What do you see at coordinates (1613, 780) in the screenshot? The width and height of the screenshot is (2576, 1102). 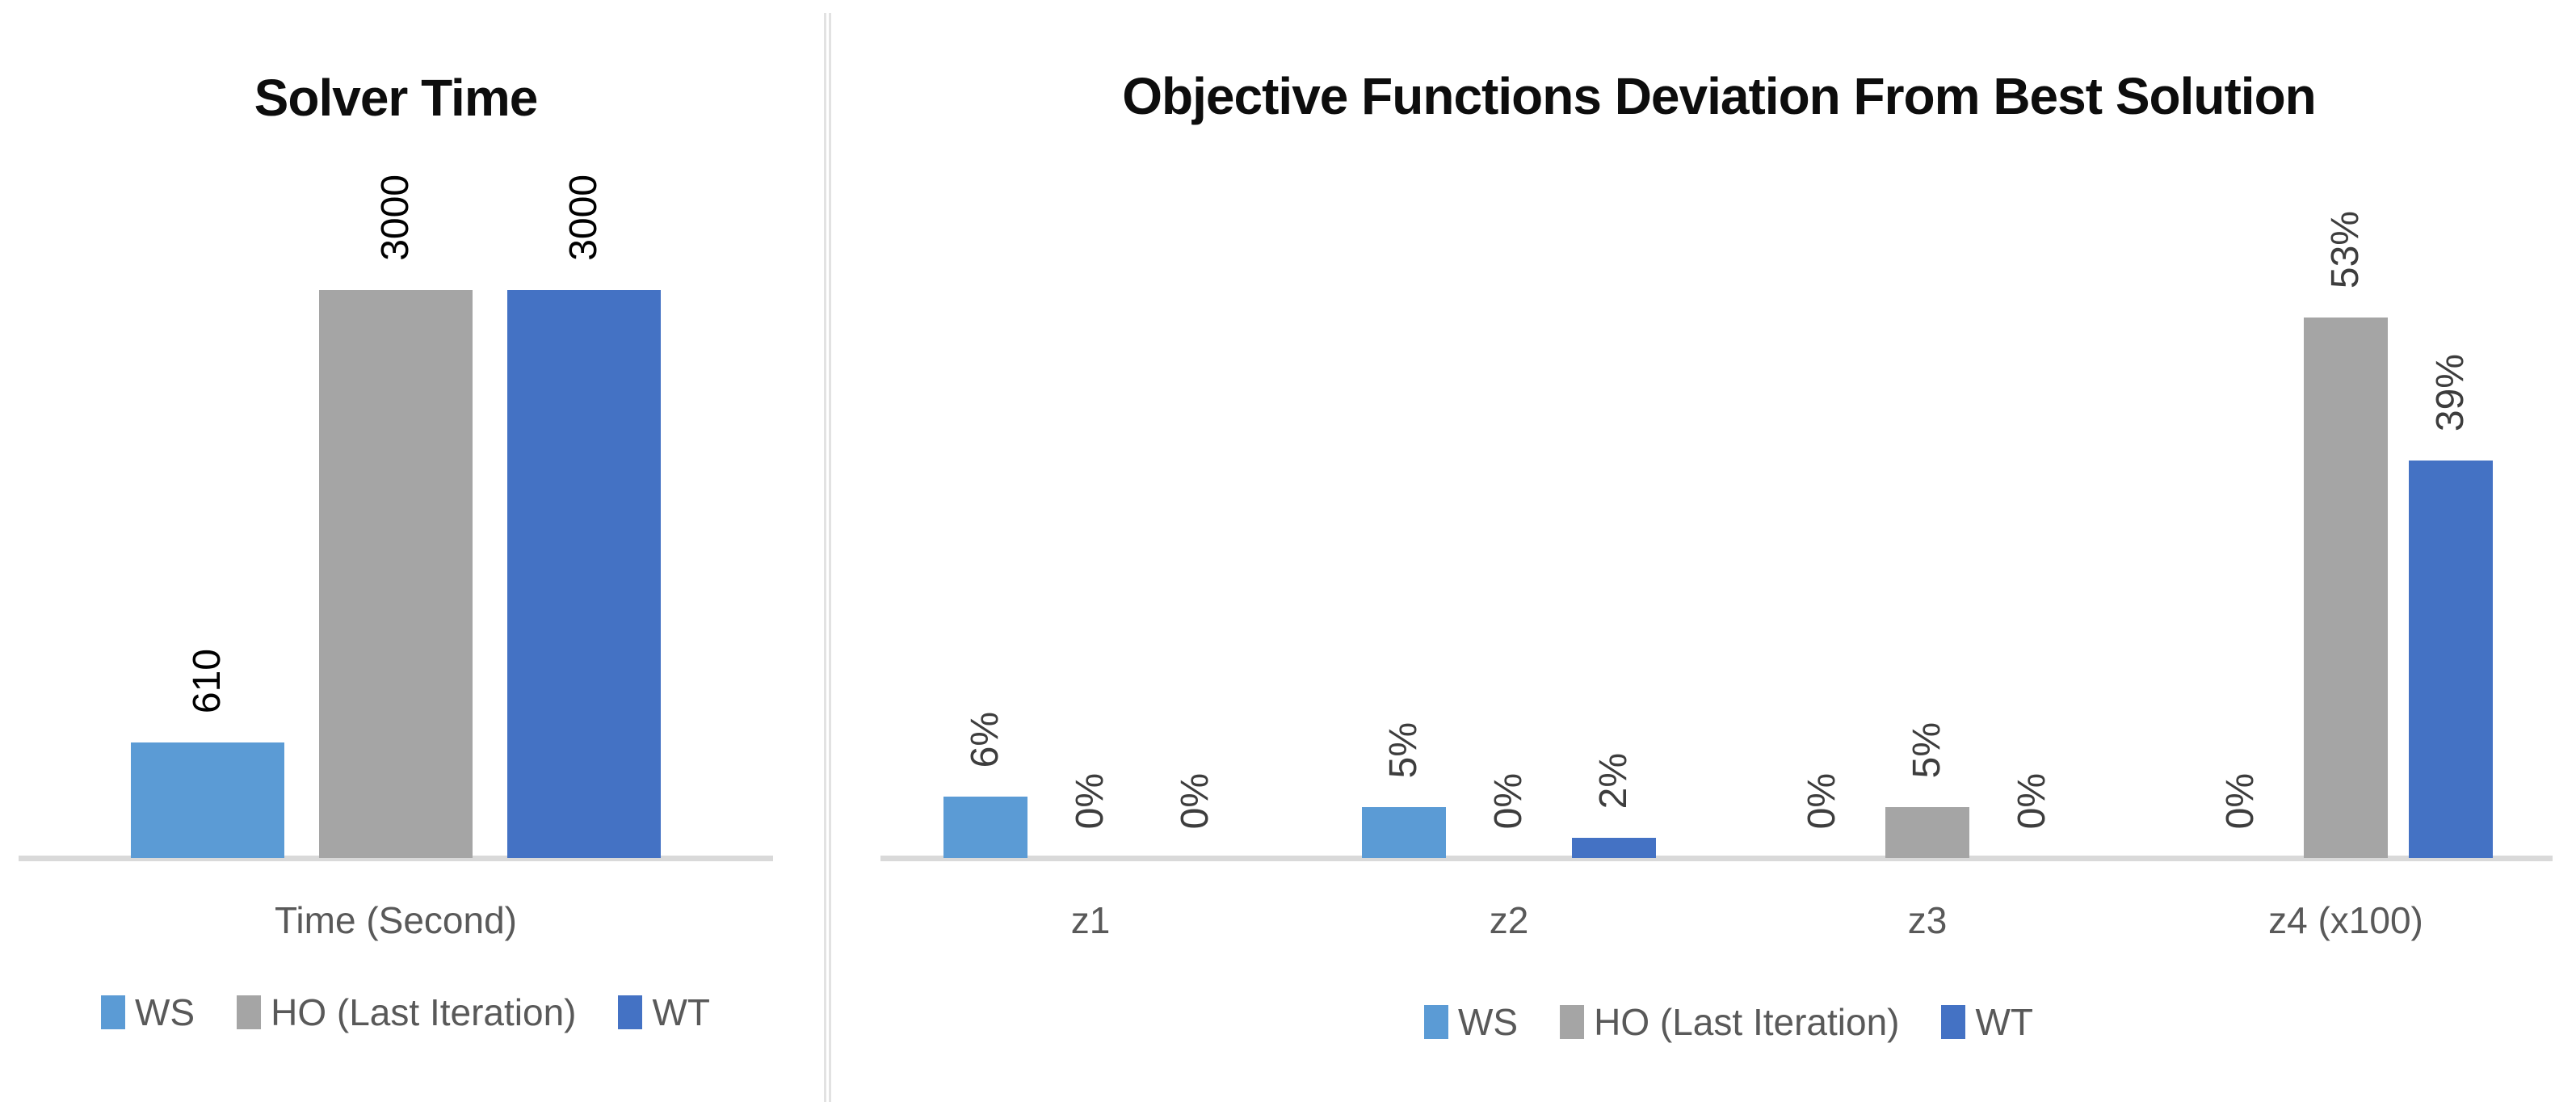 I see `data-label: 2%` at bounding box center [1613, 780].